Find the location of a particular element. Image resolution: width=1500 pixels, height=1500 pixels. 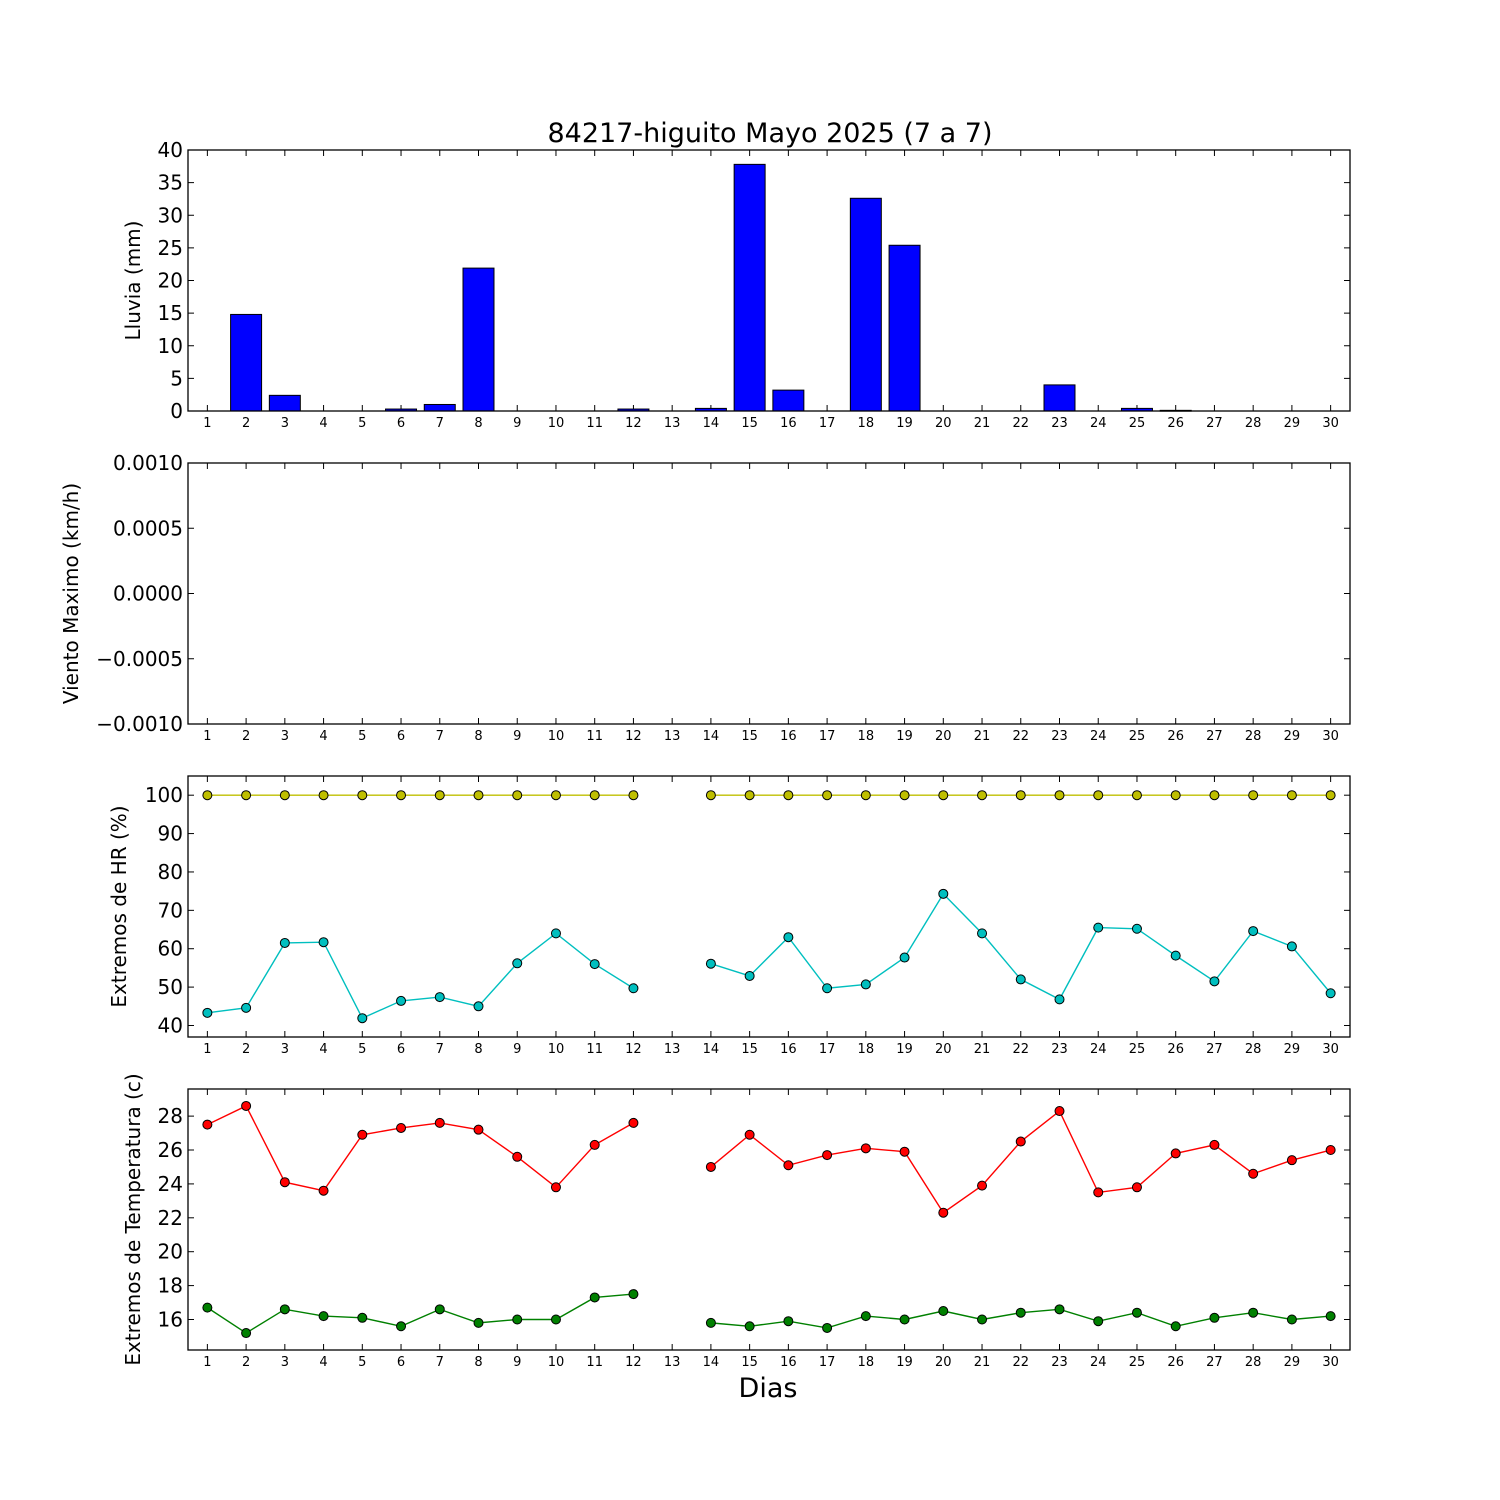

x-tick-label: 24 is located at coordinates (1098, 423).